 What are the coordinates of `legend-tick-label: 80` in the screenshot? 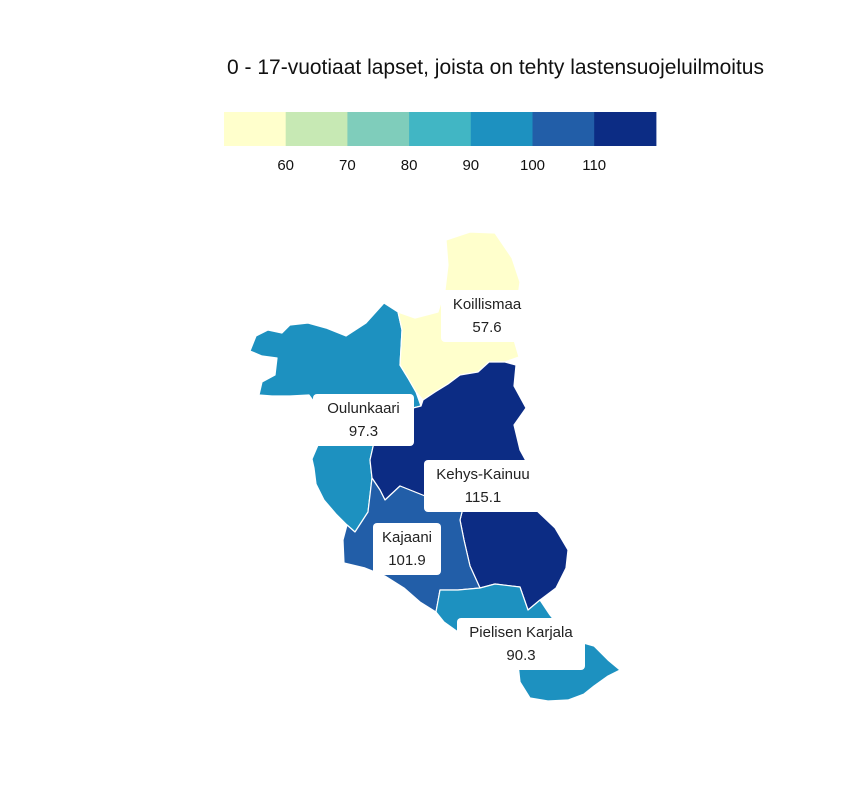 It's located at (409, 165).